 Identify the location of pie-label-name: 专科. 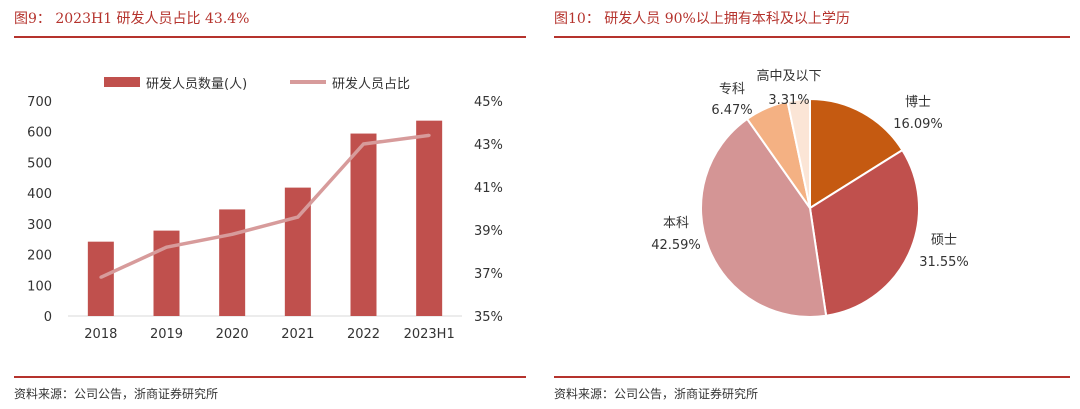
(732, 89).